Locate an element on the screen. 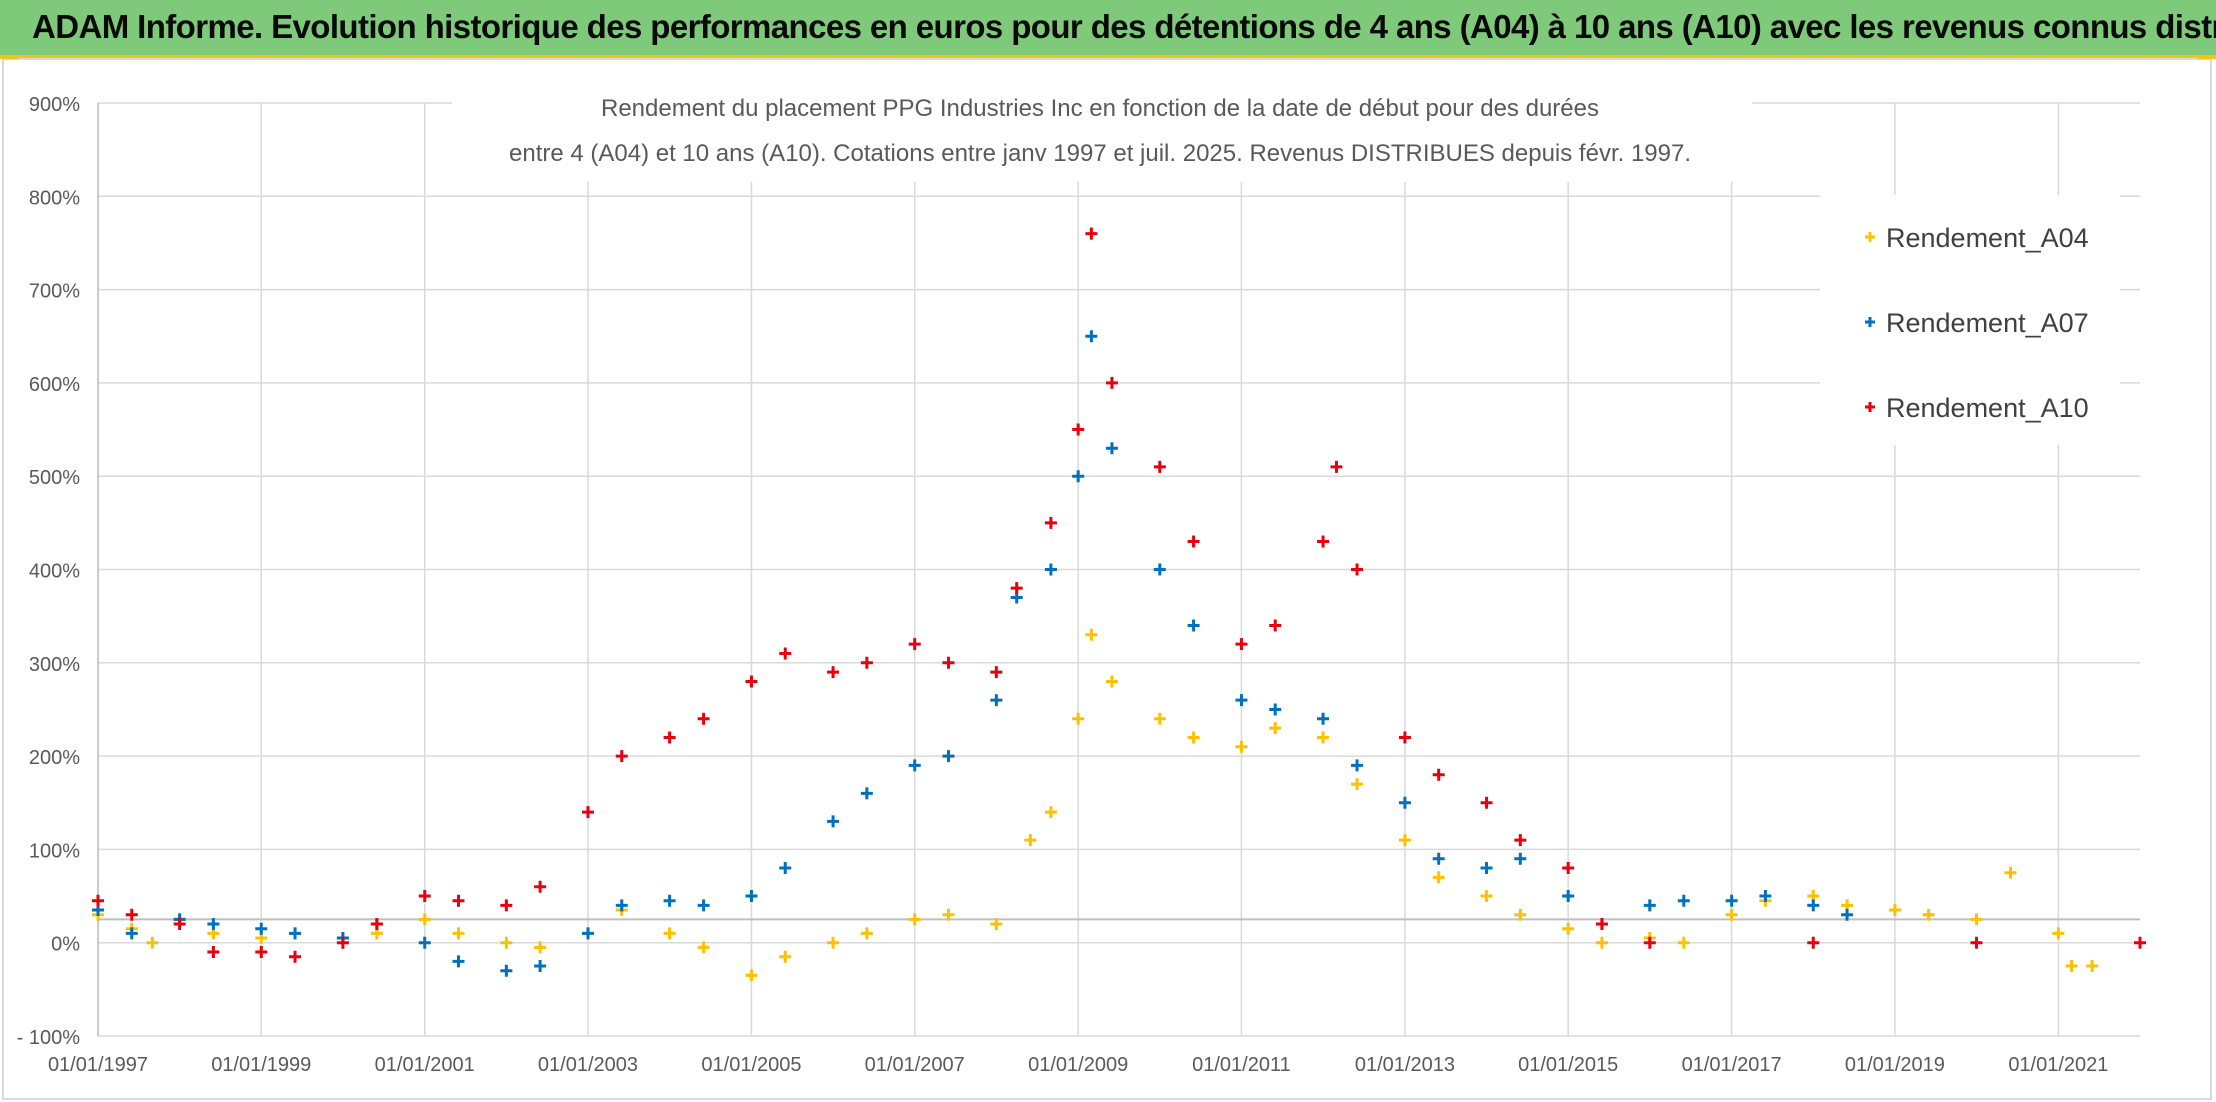  legend-label: Rendement_A10 is located at coordinates (1987, 408).